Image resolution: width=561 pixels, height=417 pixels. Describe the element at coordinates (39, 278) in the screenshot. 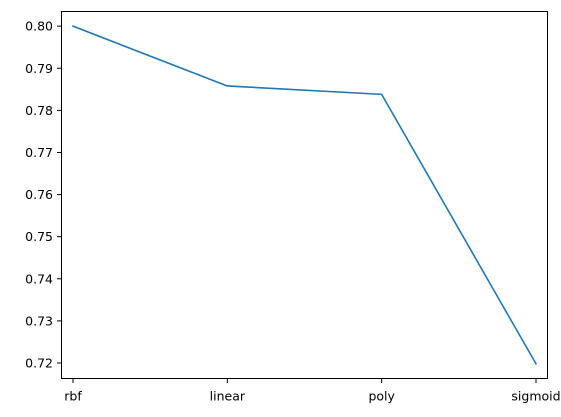

I see `y-tick-label: 0.74` at that location.